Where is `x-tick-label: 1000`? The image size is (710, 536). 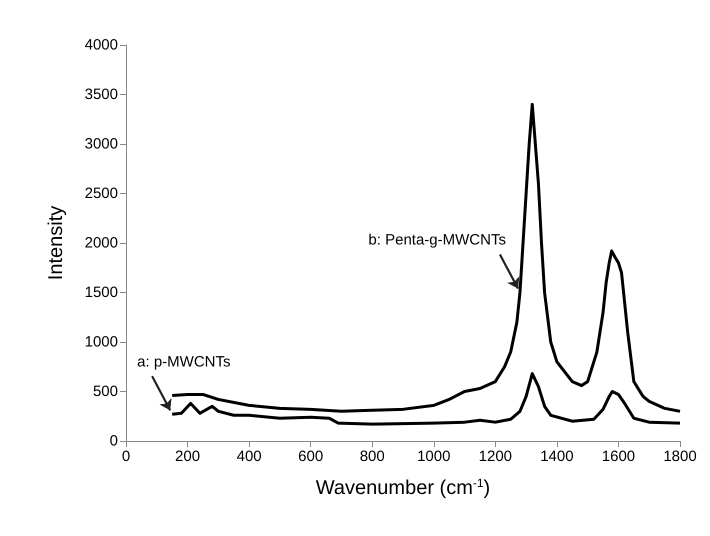
x-tick-label: 1000 is located at coordinates (433, 456).